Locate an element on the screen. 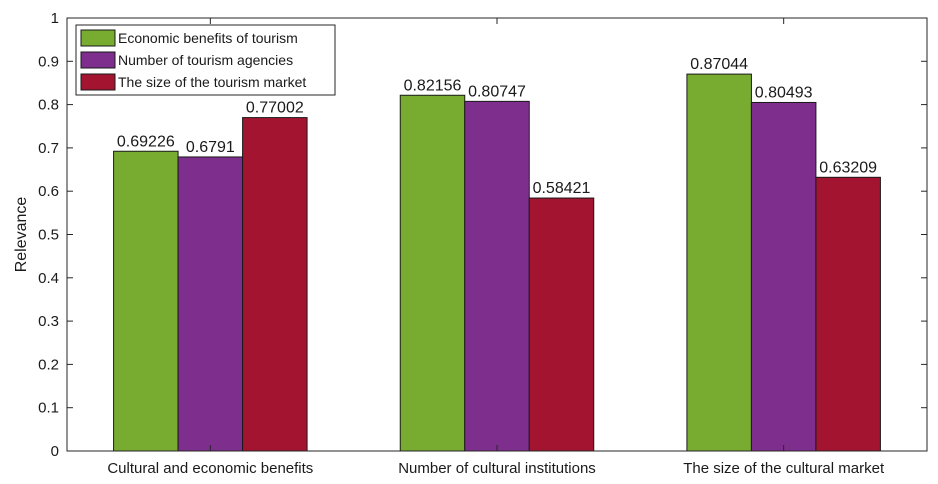  x-tick-label: The size of the cultural market is located at coordinates (784, 468).